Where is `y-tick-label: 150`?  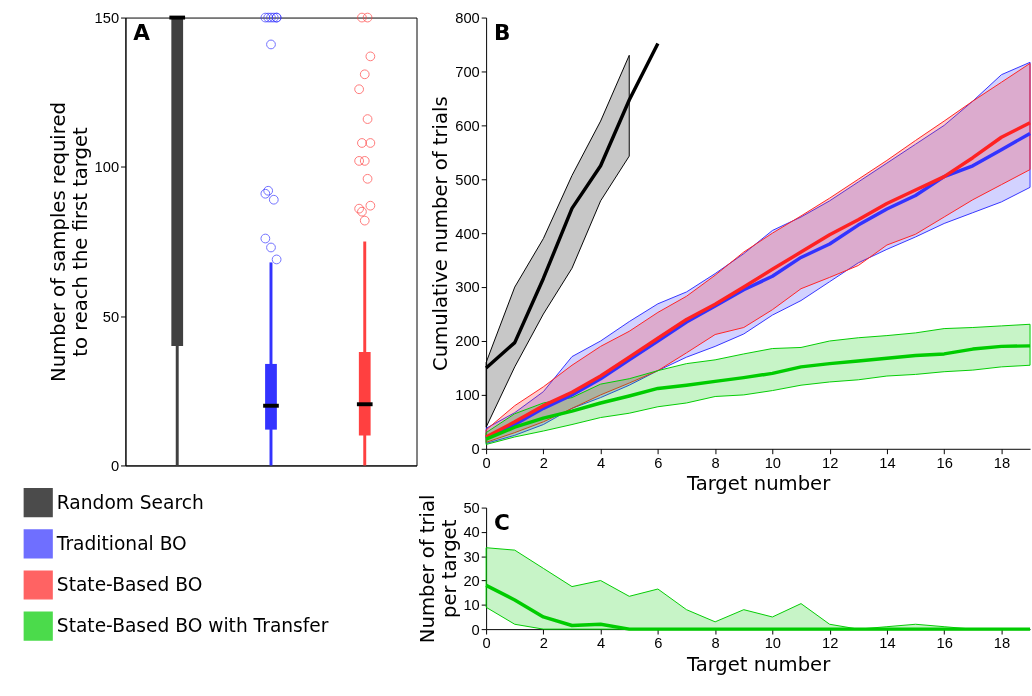 y-tick-label: 150 is located at coordinates (107, 17).